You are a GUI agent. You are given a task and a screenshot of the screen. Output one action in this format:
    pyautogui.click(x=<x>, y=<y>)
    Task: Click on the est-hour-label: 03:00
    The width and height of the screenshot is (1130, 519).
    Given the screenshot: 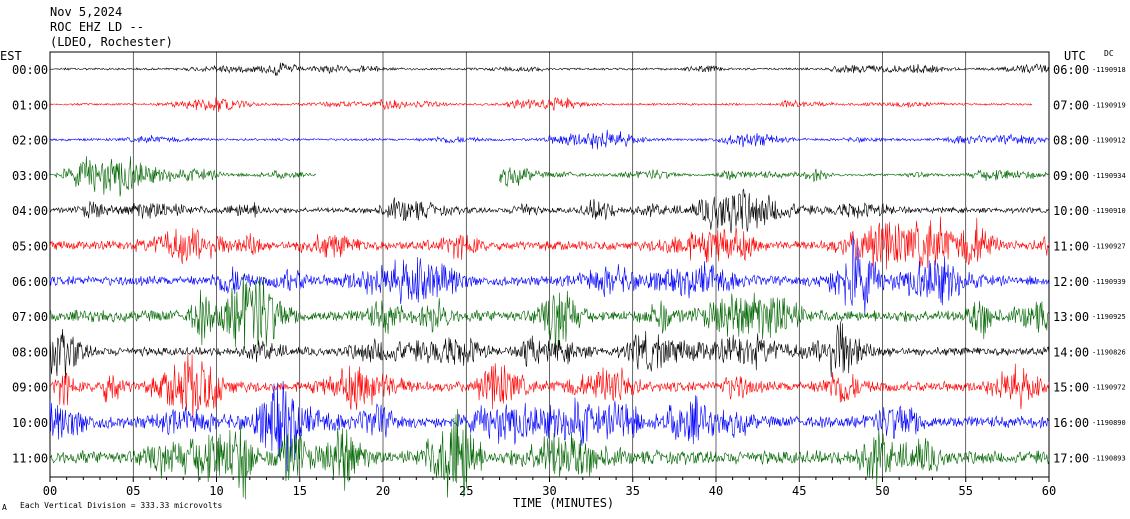 What is the action you would take?
    pyautogui.click(x=30, y=176)
    